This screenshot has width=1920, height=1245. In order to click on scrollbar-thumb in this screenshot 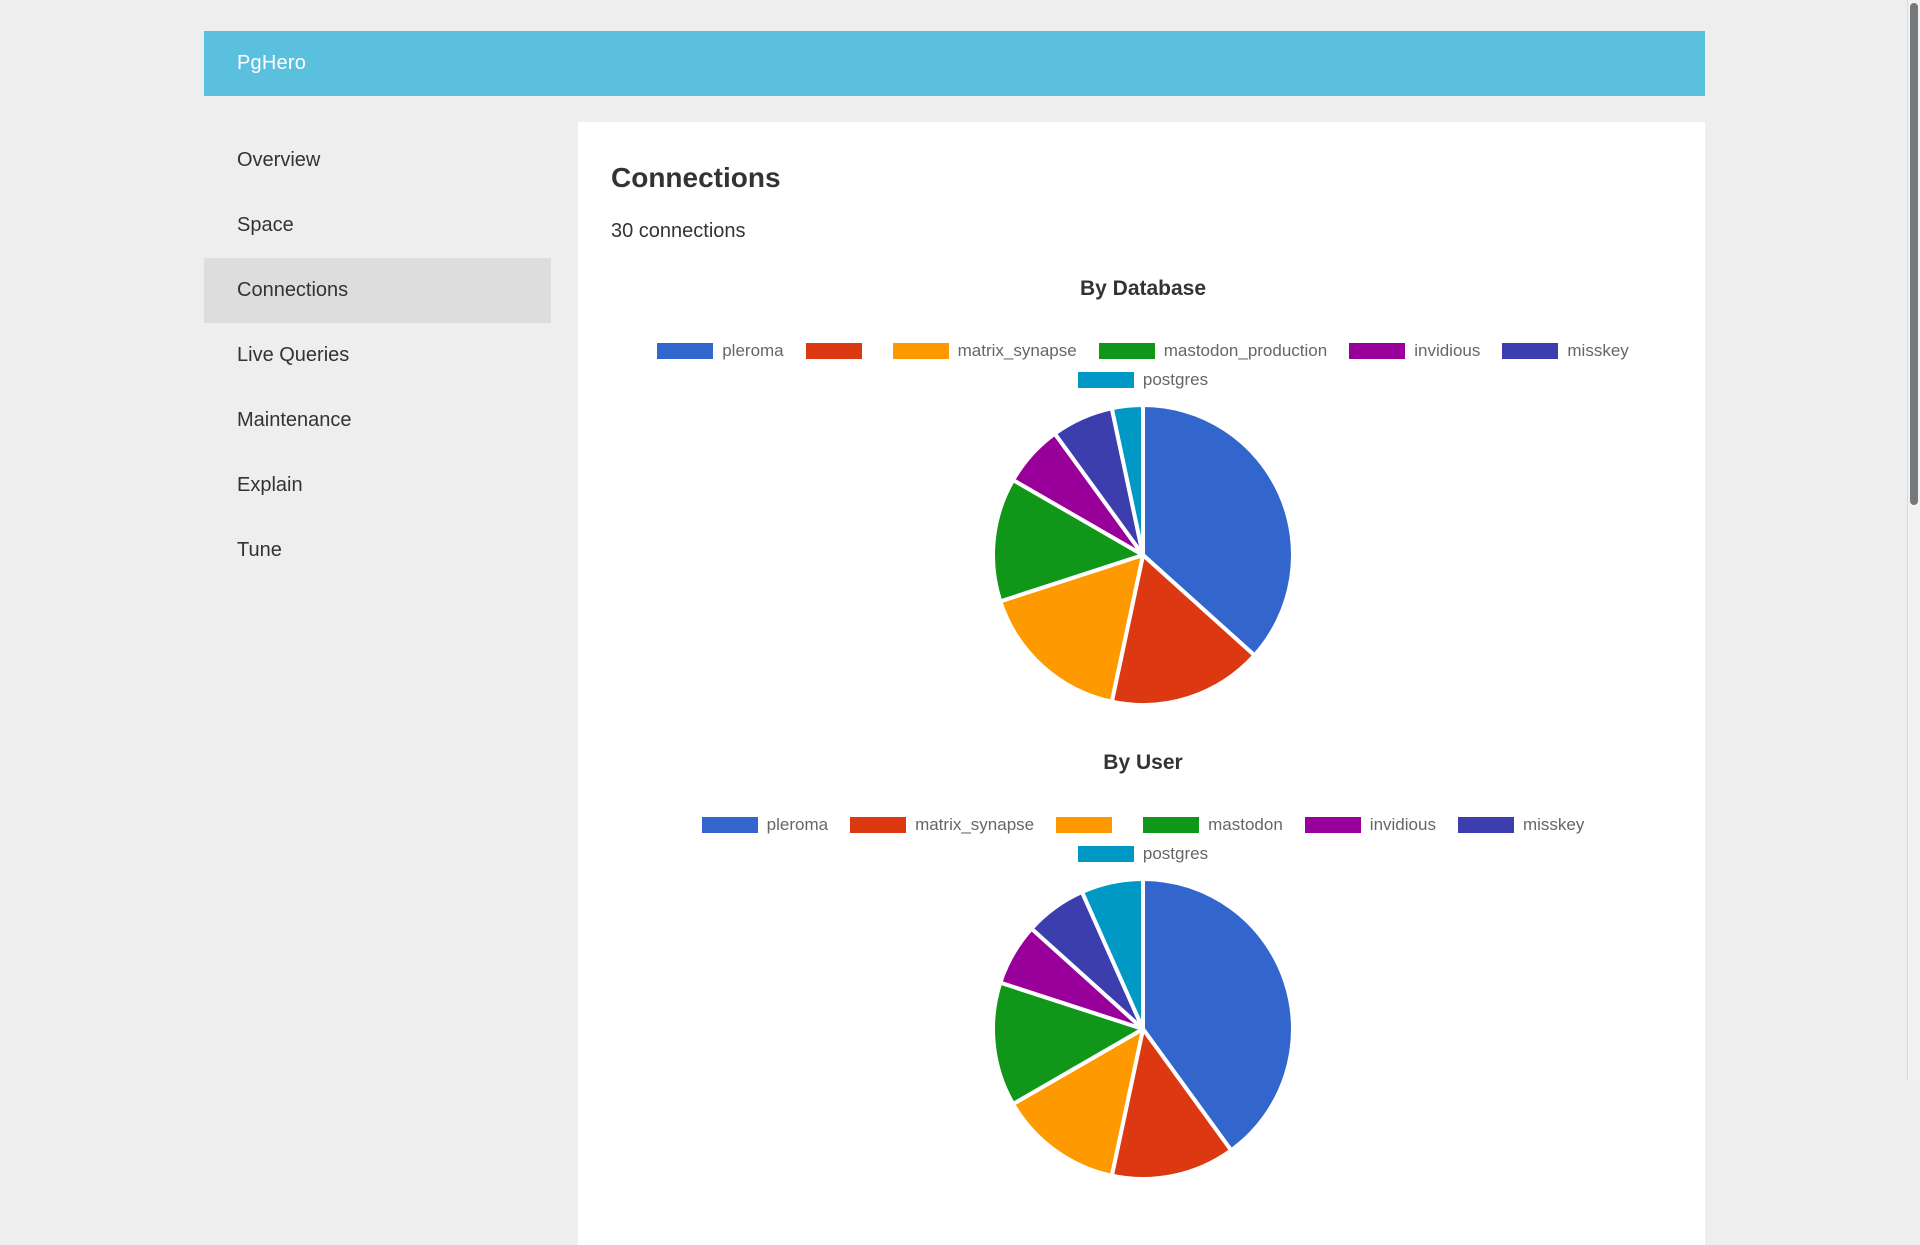, I will do `click(1914, 254)`.